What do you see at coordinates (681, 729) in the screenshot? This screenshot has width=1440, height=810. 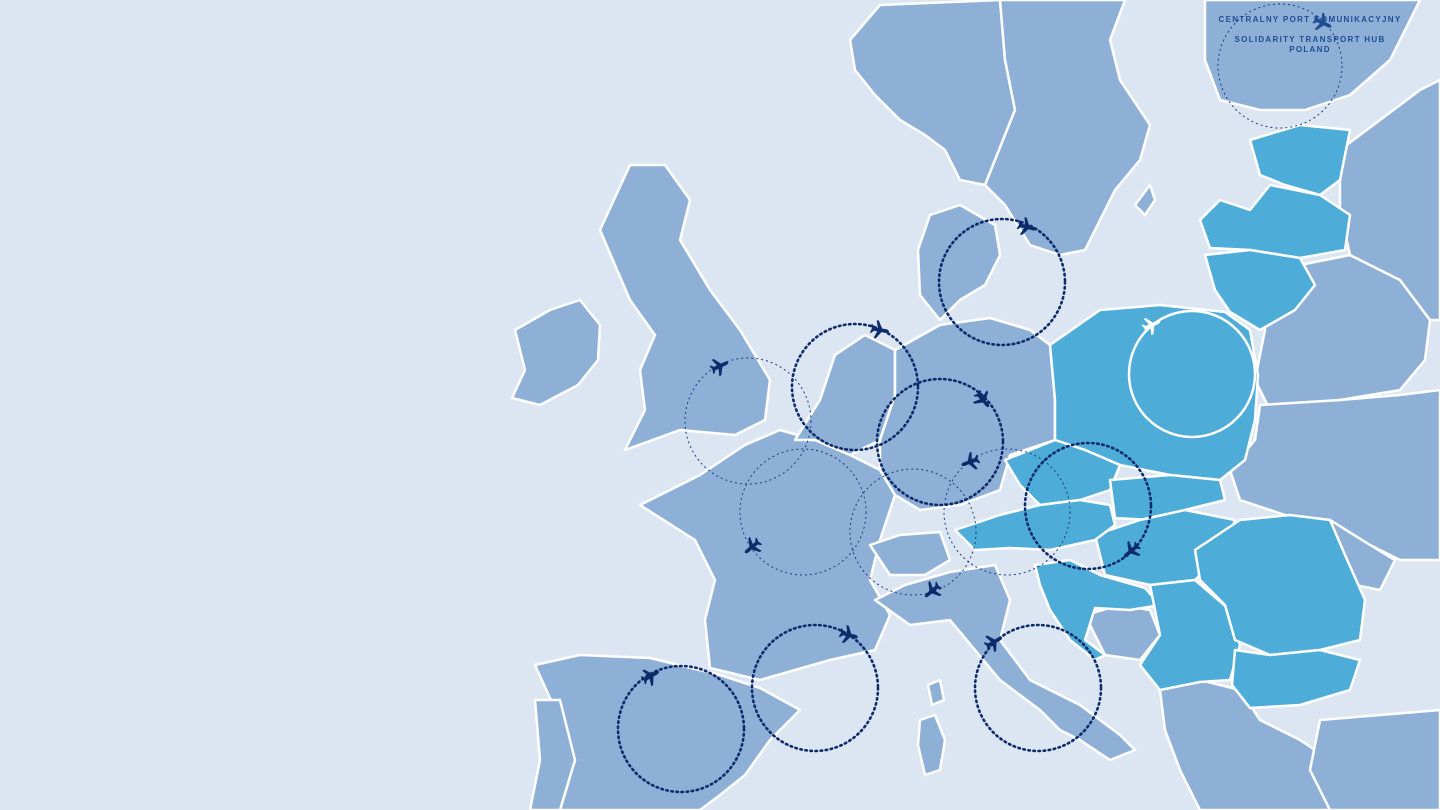 I see `flight-ring-spain` at bounding box center [681, 729].